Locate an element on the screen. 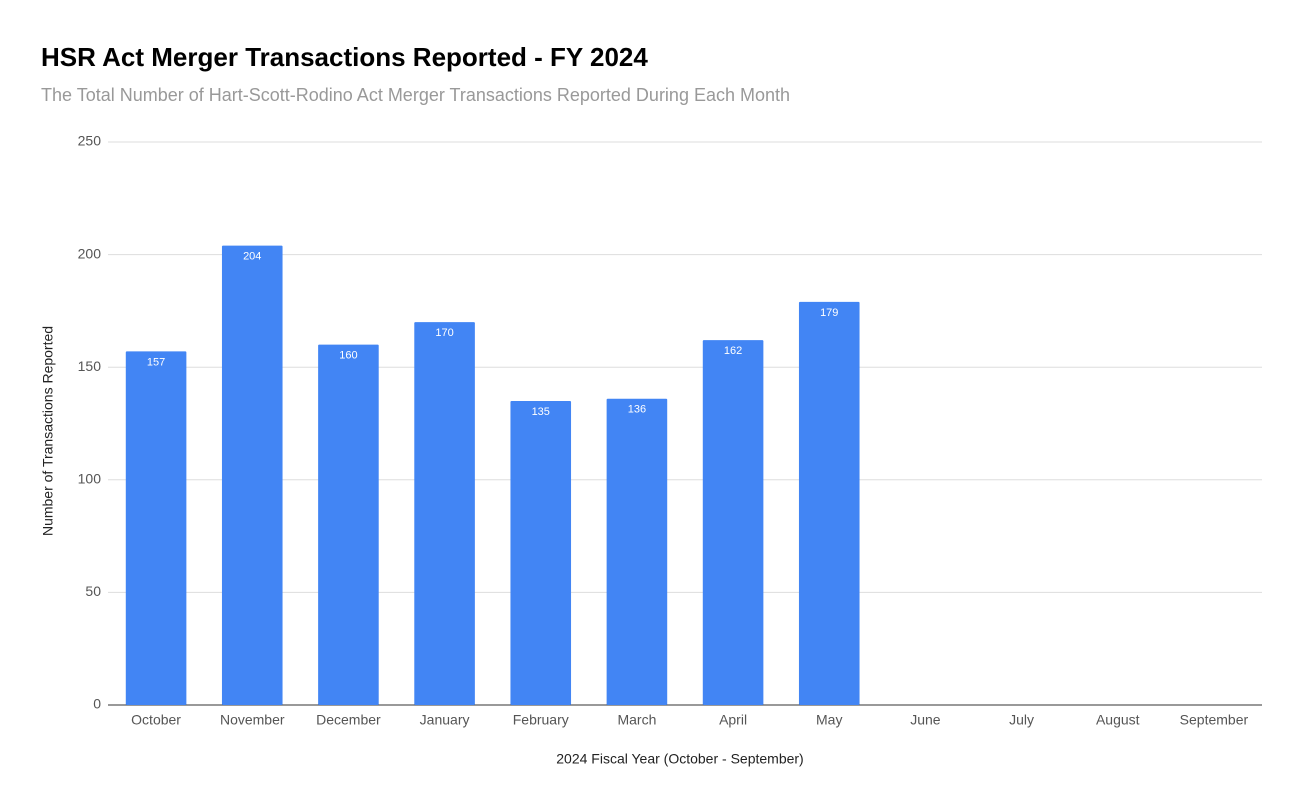 This screenshot has width=1302, height=804. x-tick-label: October is located at coordinates (156, 720).